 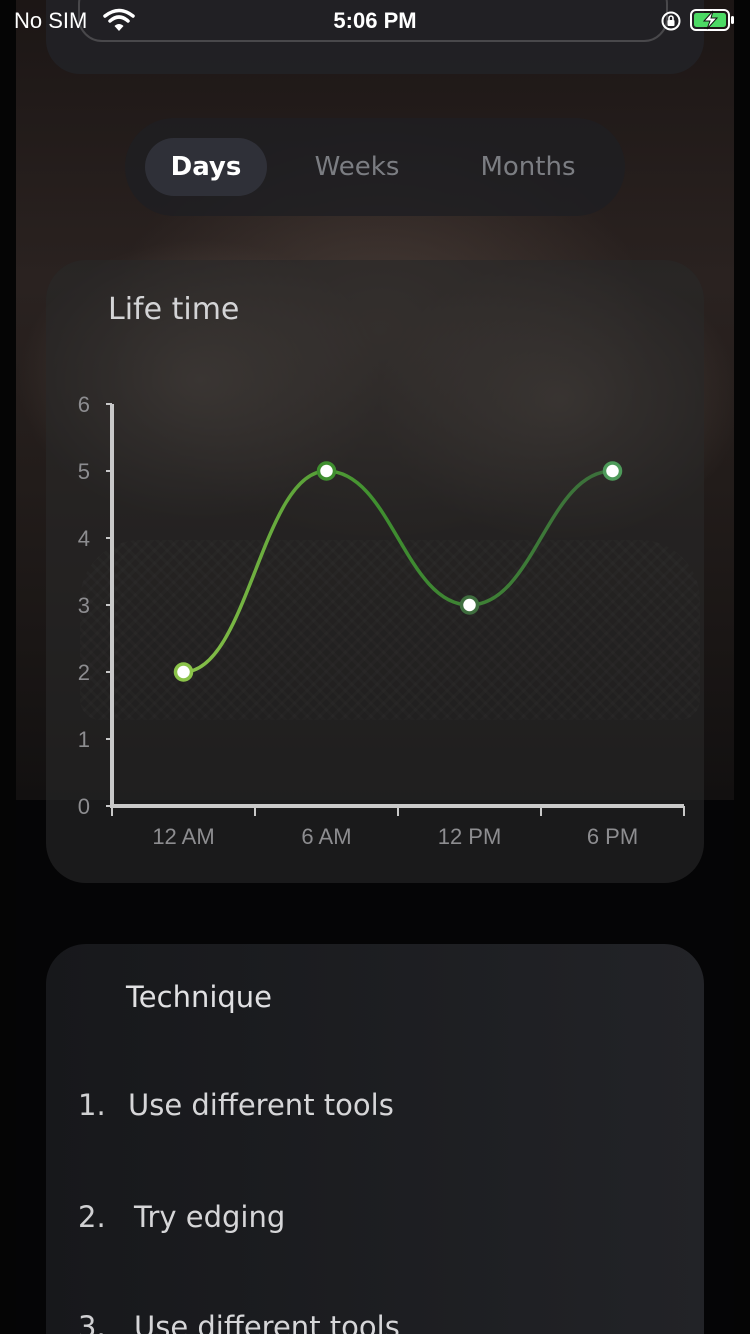 What do you see at coordinates (84, 672) in the screenshot?
I see `y-tick-label: 2` at bounding box center [84, 672].